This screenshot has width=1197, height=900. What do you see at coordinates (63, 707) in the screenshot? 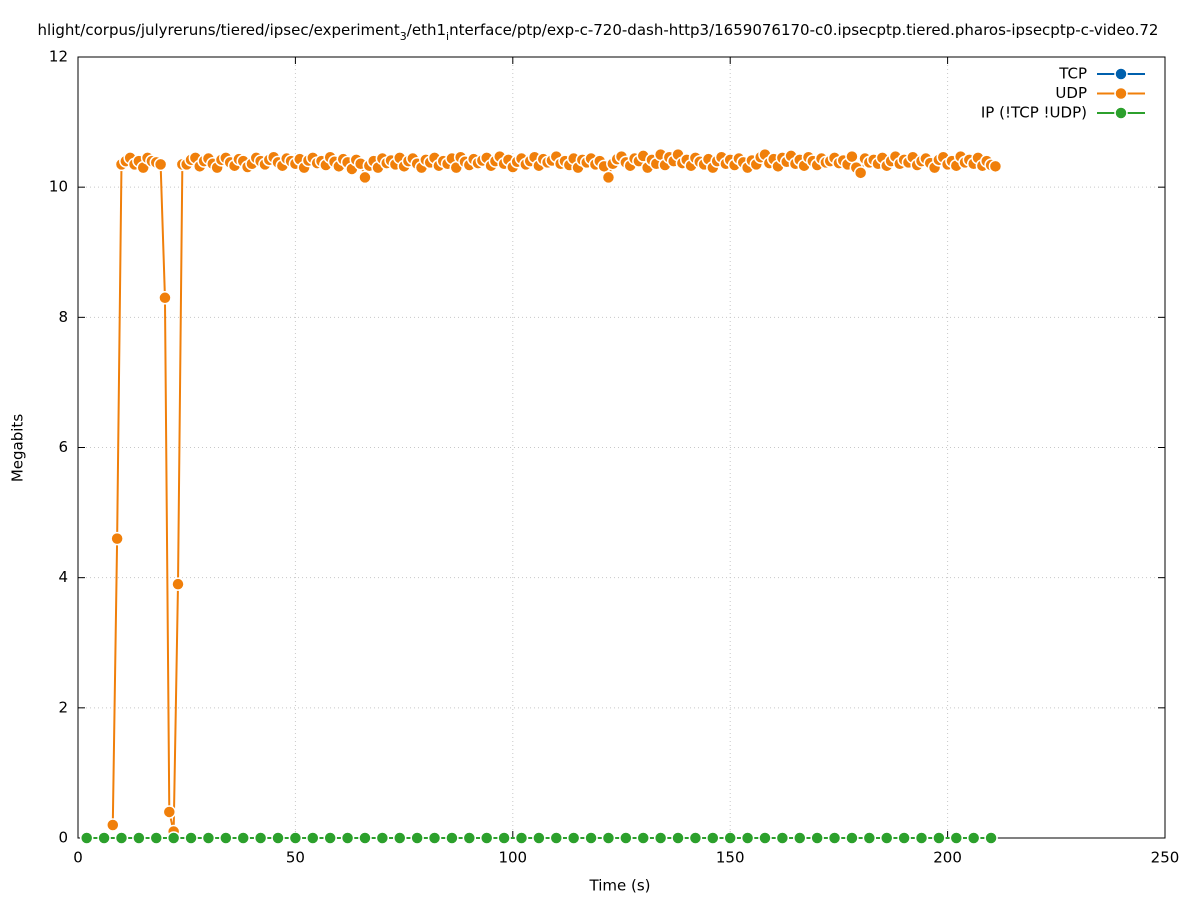
I see `y-tick-label: 2` at bounding box center [63, 707].